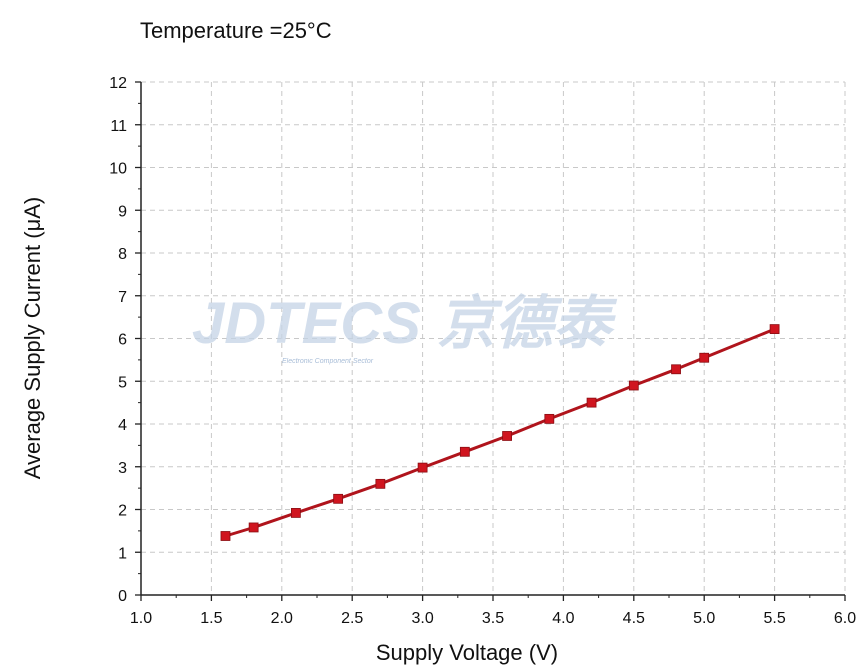  What do you see at coordinates (122, 297) in the screenshot?
I see `y-tick-label: 7` at bounding box center [122, 297].